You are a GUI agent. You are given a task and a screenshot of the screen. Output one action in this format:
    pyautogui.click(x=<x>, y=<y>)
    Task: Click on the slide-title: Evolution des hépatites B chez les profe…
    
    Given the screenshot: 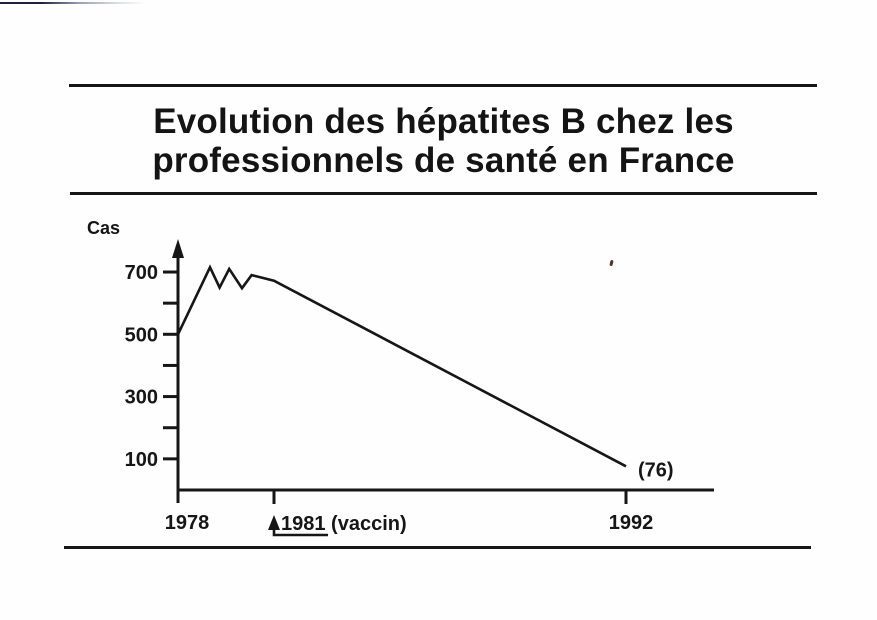 What is the action you would take?
    pyautogui.click(x=443, y=141)
    